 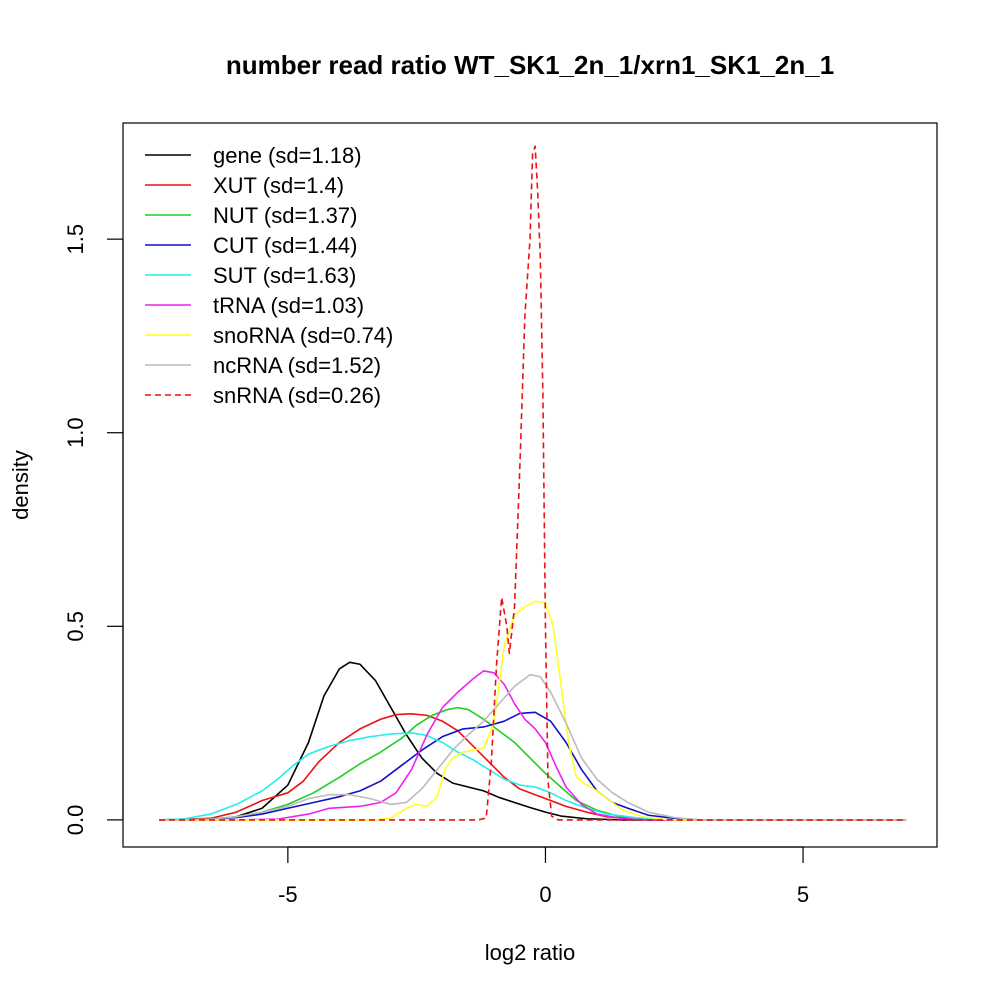 I want to click on x-tick-label-1: 0, so click(x=545, y=894).